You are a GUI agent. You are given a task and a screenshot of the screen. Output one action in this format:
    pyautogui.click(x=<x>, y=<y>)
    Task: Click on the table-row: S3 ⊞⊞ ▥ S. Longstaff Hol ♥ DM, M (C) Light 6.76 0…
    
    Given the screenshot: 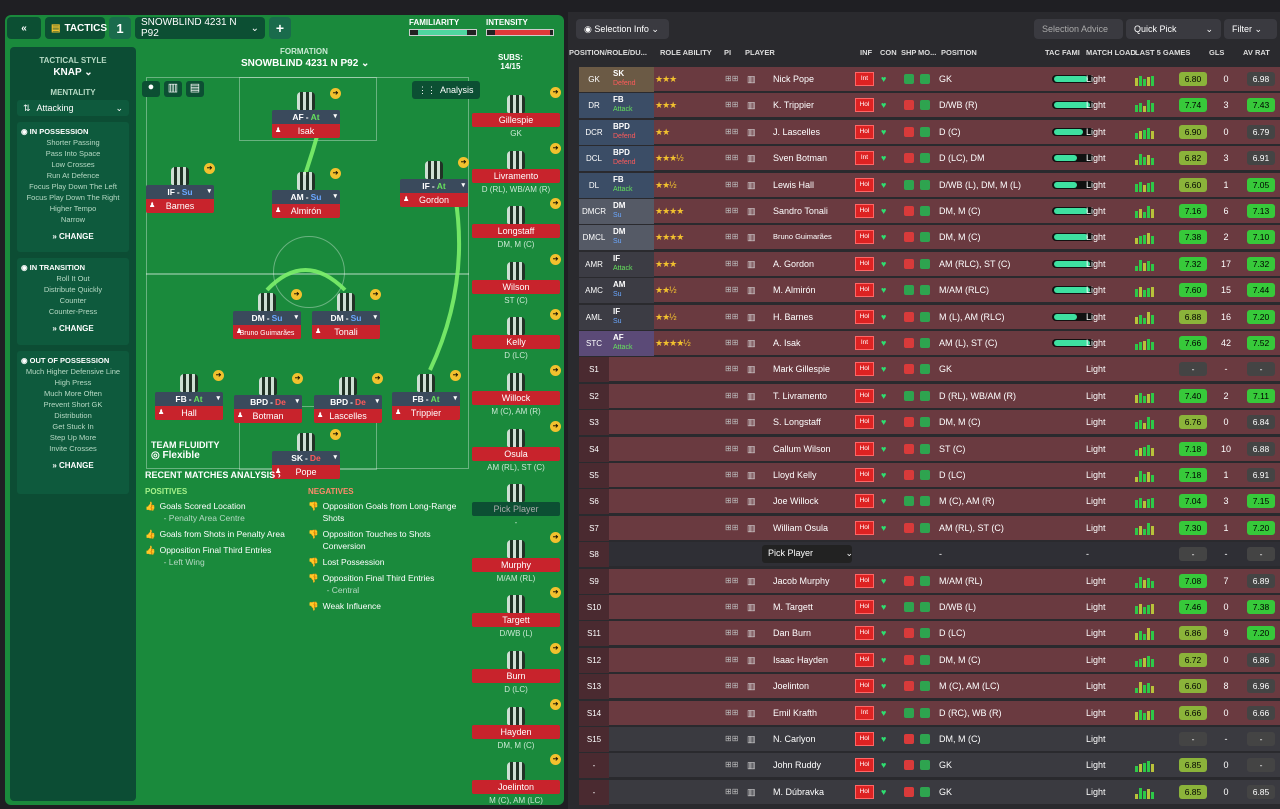 What is the action you would take?
    pyautogui.click(x=929, y=423)
    